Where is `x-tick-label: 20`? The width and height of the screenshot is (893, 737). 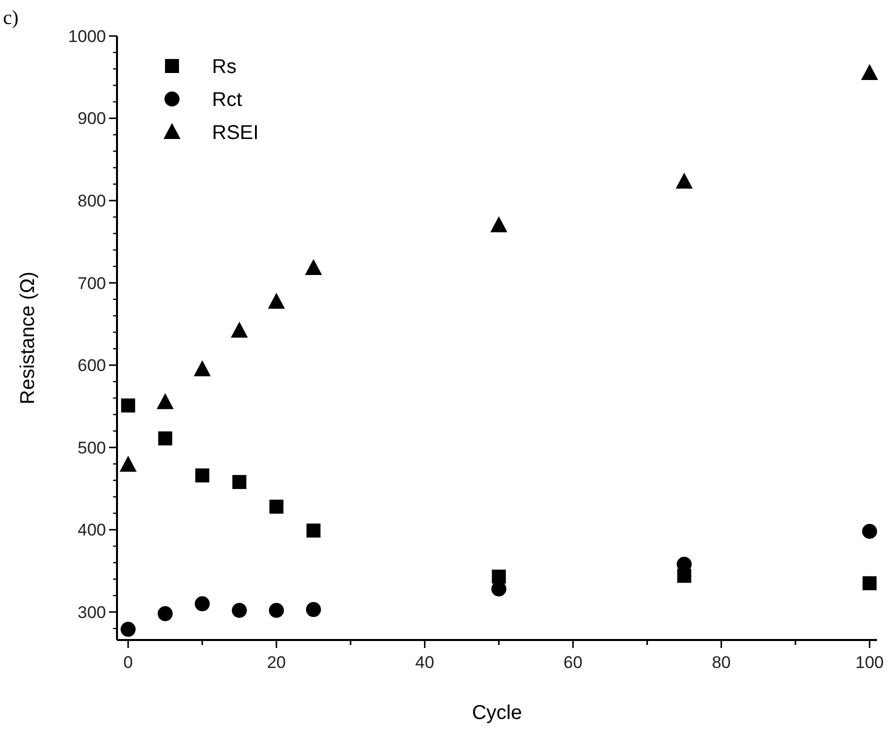 x-tick-label: 20 is located at coordinates (276, 662).